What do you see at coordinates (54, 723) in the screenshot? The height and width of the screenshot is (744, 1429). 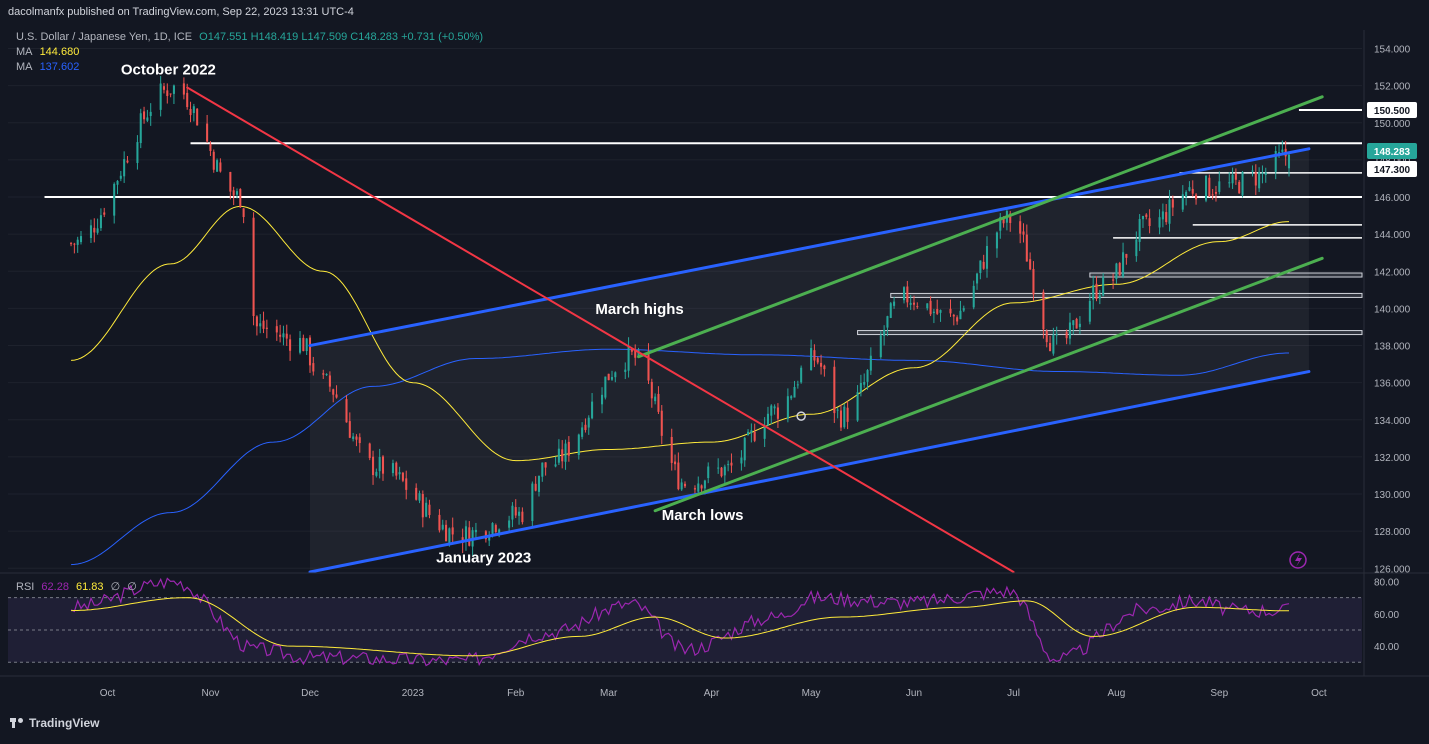 I see `tradingview-logo: TradingView` at bounding box center [54, 723].